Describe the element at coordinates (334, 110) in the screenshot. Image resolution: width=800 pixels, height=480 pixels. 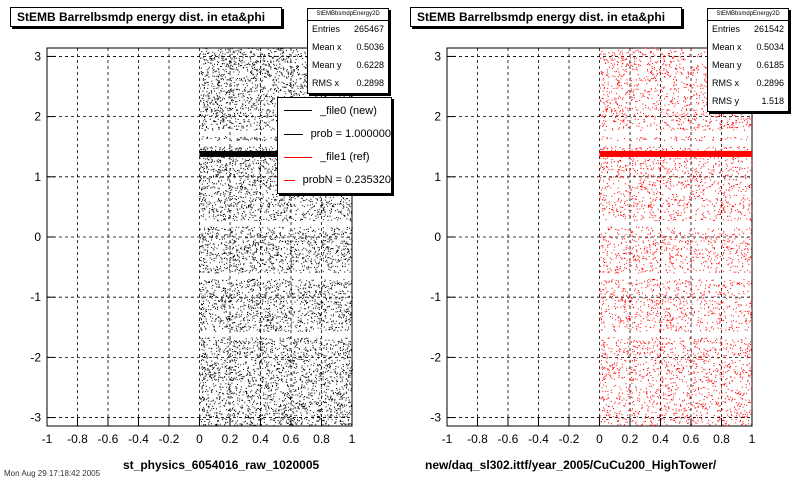
I see `legend-entry: _file0 (new)` at that location.